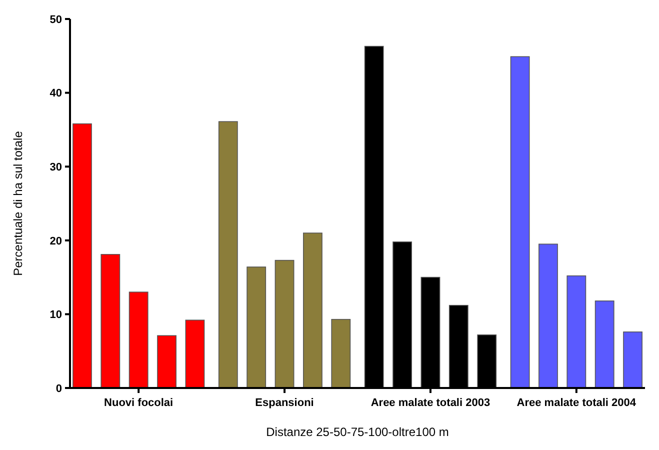 This screenshot has height=450, width=659. I want to click on y-tick-label: 20, so click(56, 241).